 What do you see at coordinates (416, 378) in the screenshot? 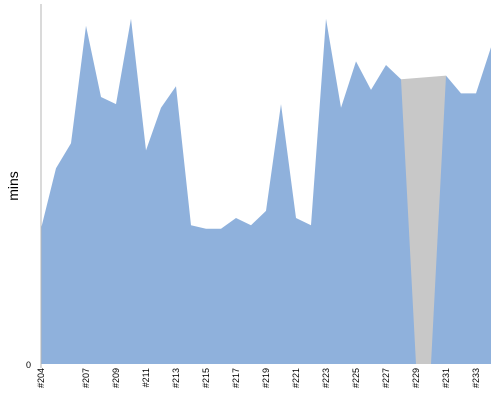
I see `x-tick-label: #229` at bounding box center [416, 378].